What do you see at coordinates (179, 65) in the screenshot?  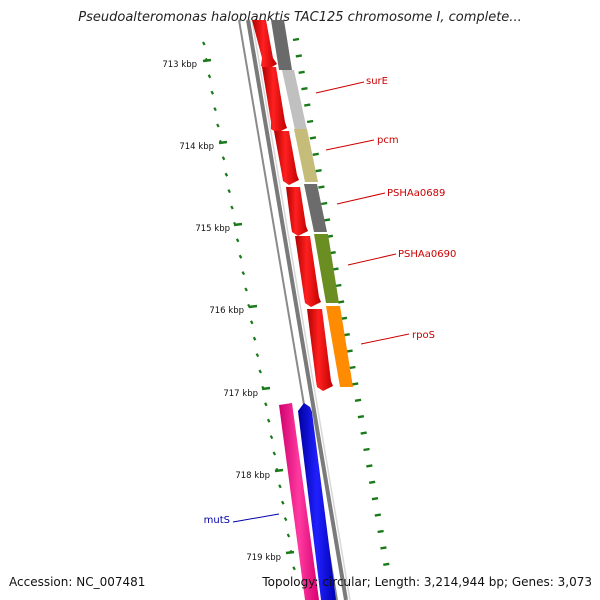 I see `tick-label: 713 kbp` at bounding box center [179, 65].